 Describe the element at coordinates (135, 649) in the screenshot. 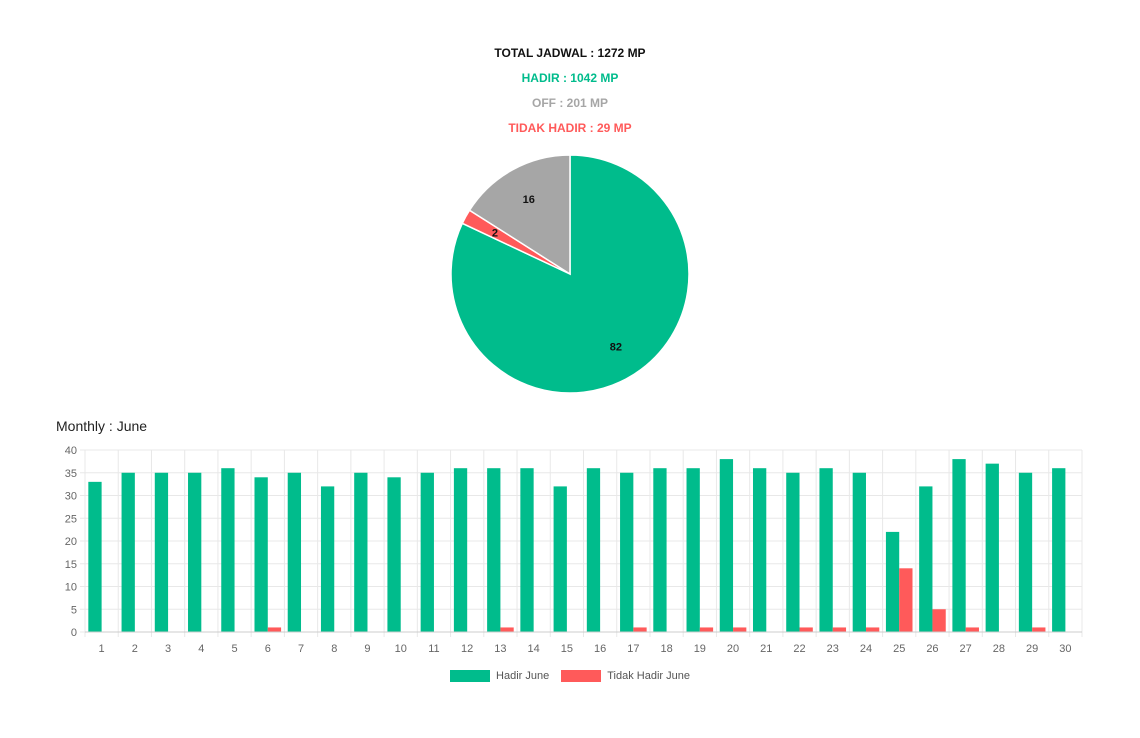

I see `x-tick-label: 2` at that location.